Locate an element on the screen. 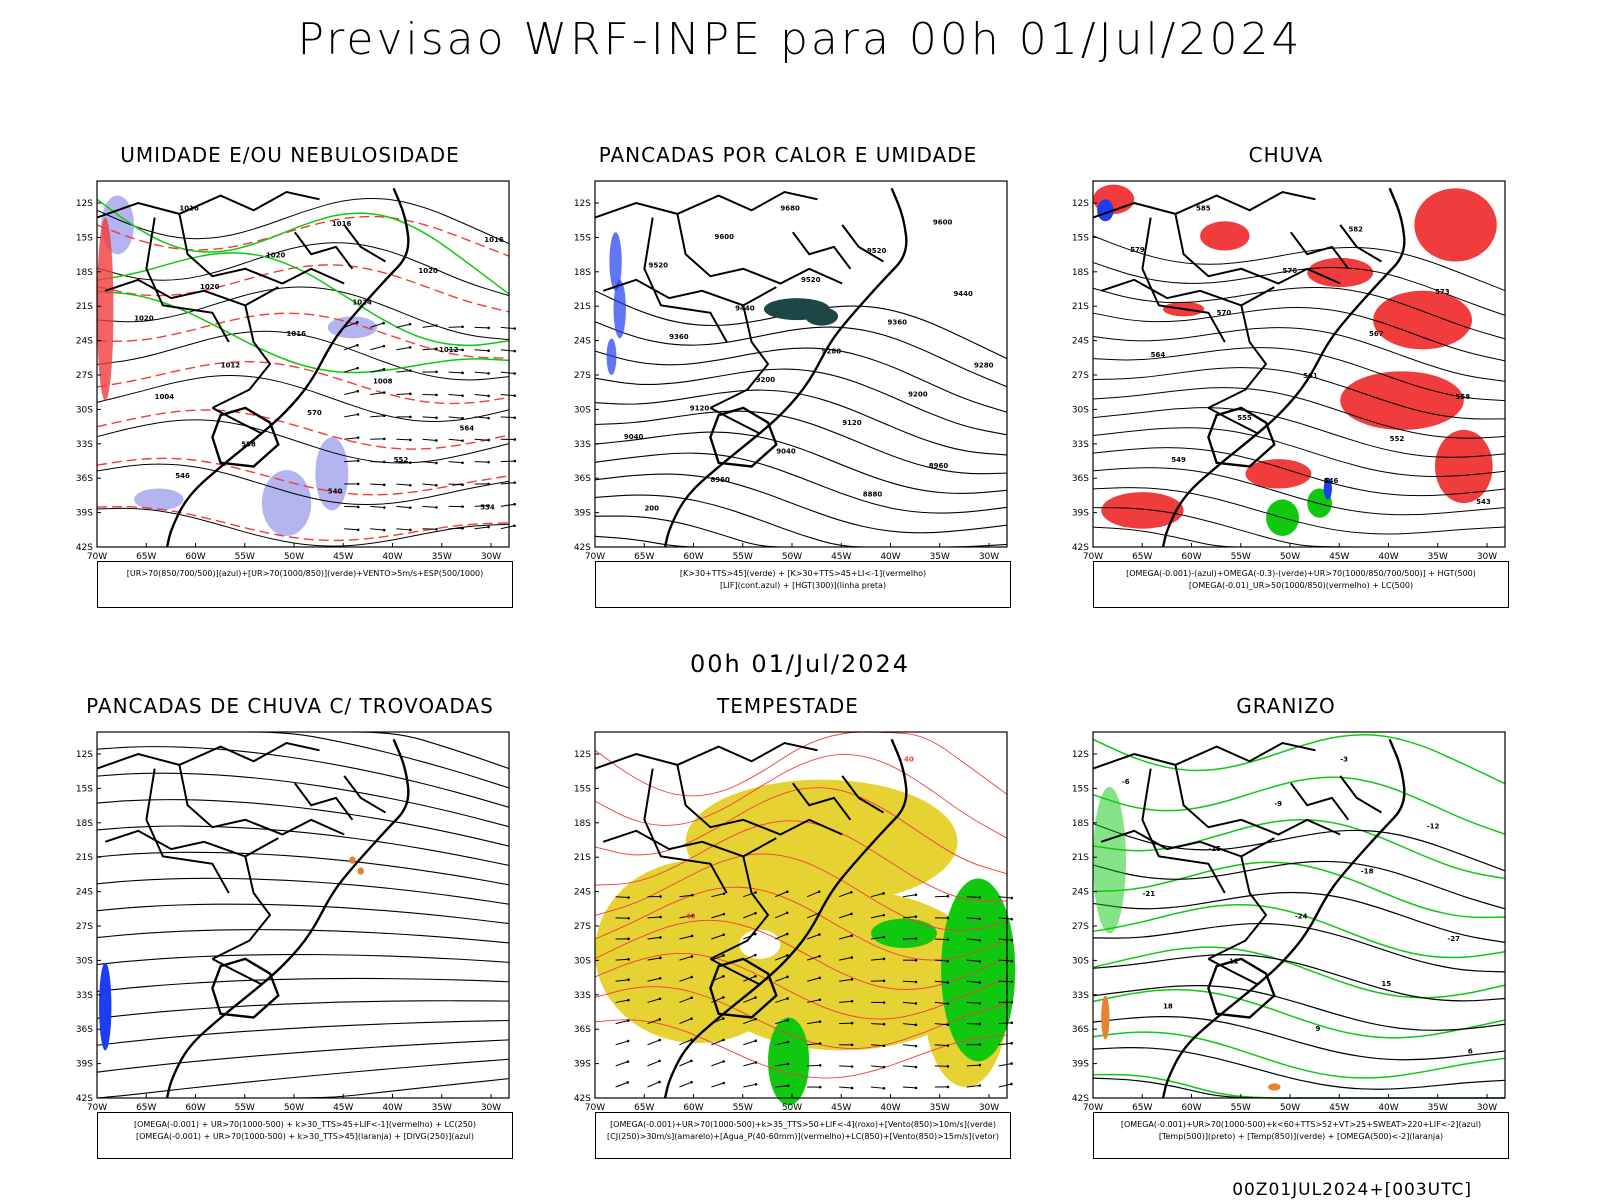 The image size is (1600, 1200). lon-tick-label: 35W is located at coordinates (442, 1108).